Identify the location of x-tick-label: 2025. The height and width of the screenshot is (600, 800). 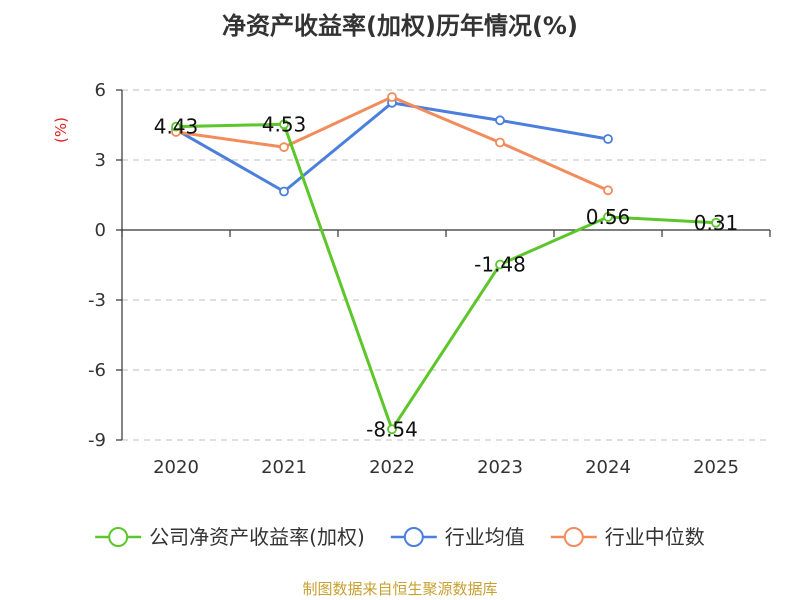
(716, 467).